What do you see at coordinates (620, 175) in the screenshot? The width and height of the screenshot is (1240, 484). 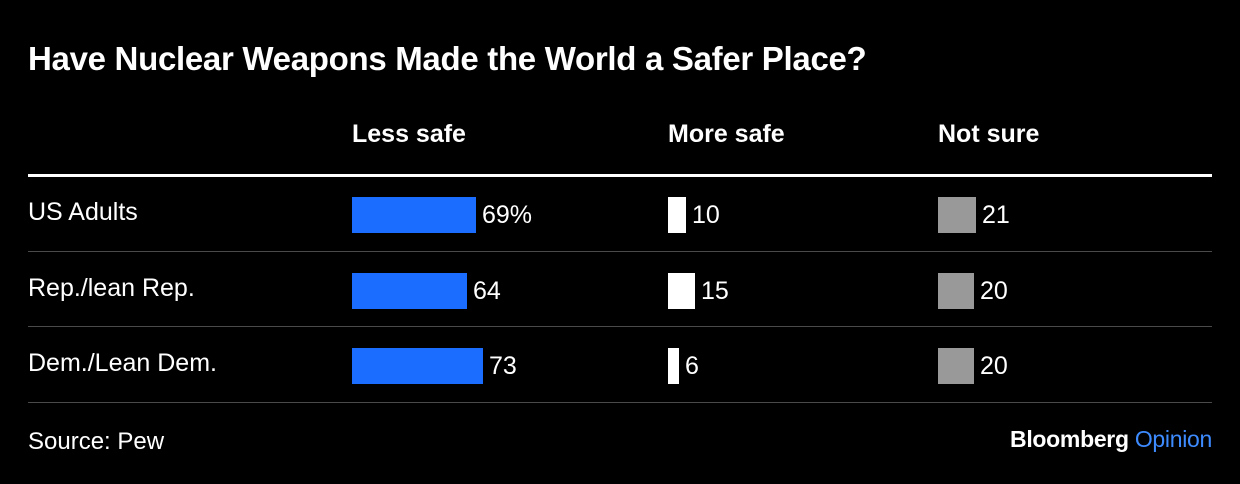 I see `header-rule` at bounding box center [620, 175].